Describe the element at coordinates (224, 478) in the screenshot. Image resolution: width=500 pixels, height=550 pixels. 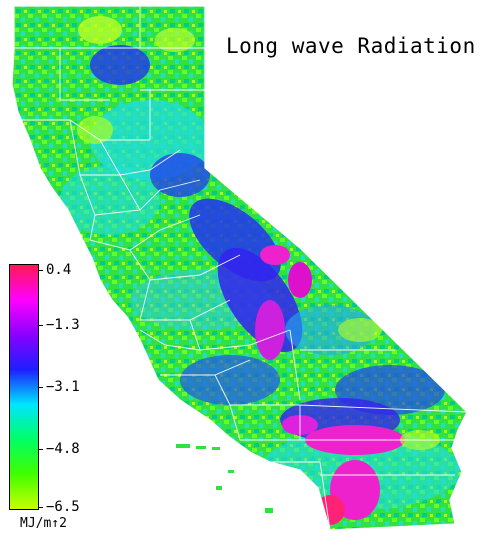
I see `channel-islands` at that location.